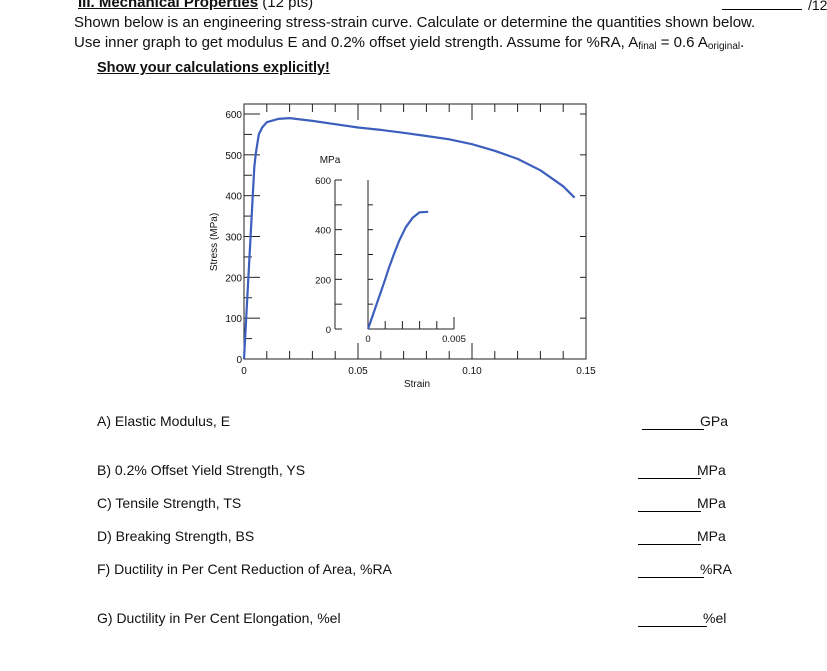 This screenshot has width=827, height=671. What do you see at coordinates (647, 46) in the screenshot?
I see `final-subscript: final` at bounding box center [647, 46].